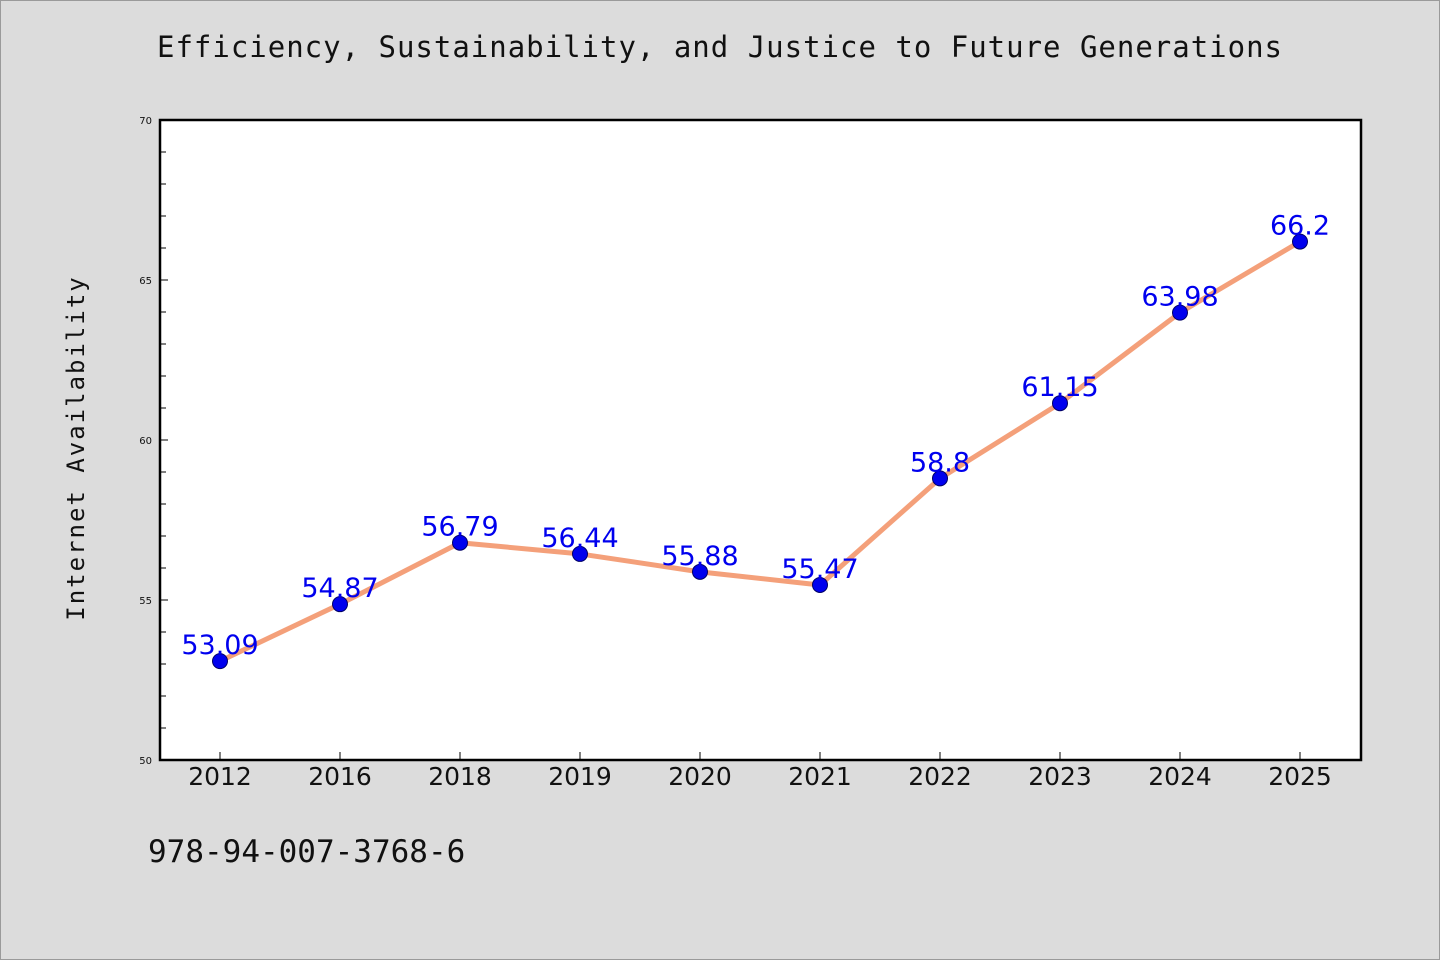 The height and width of the screenshot is (960, 1440). Describe the element at coordinates (940, 462) in the screenshot. I see `data-label: 58.8` at that location.